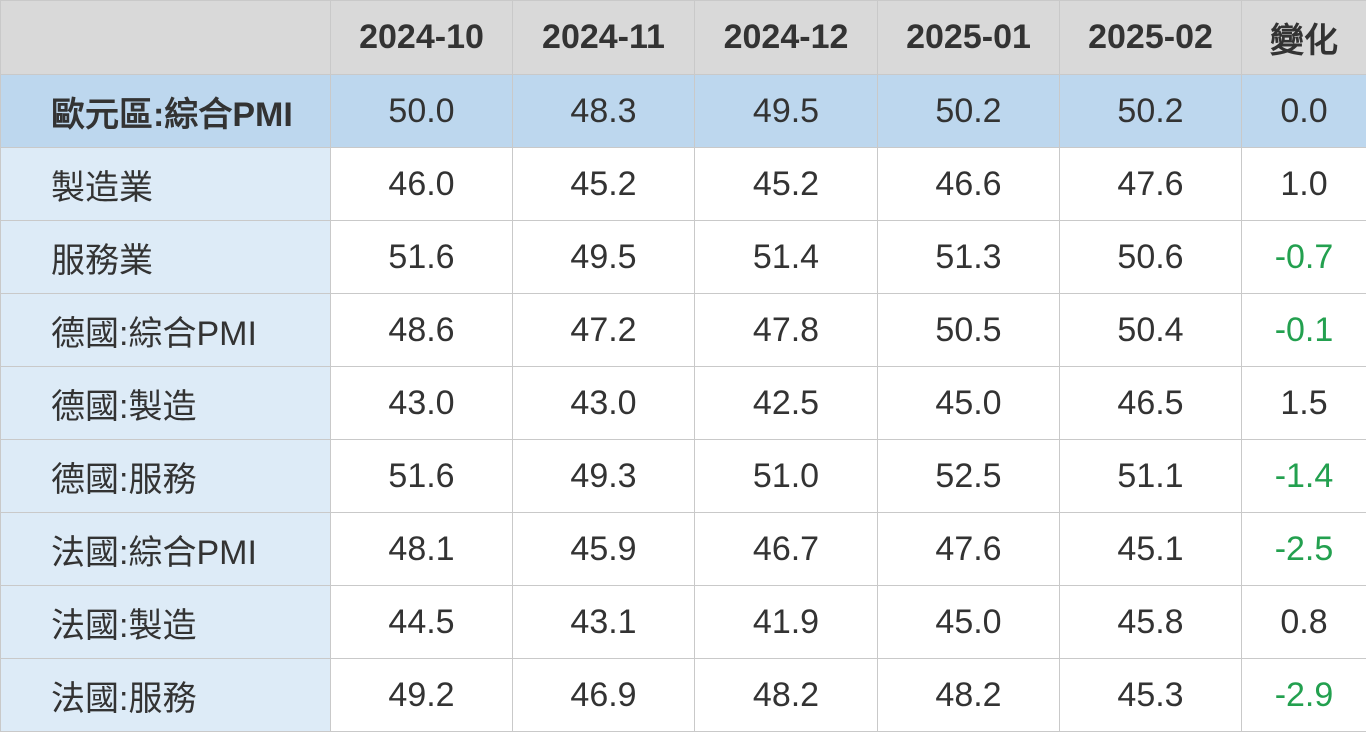  Describe the element at coordinates (603, 695) in the screenshot. I see `value-cell: 46.9` at that location.